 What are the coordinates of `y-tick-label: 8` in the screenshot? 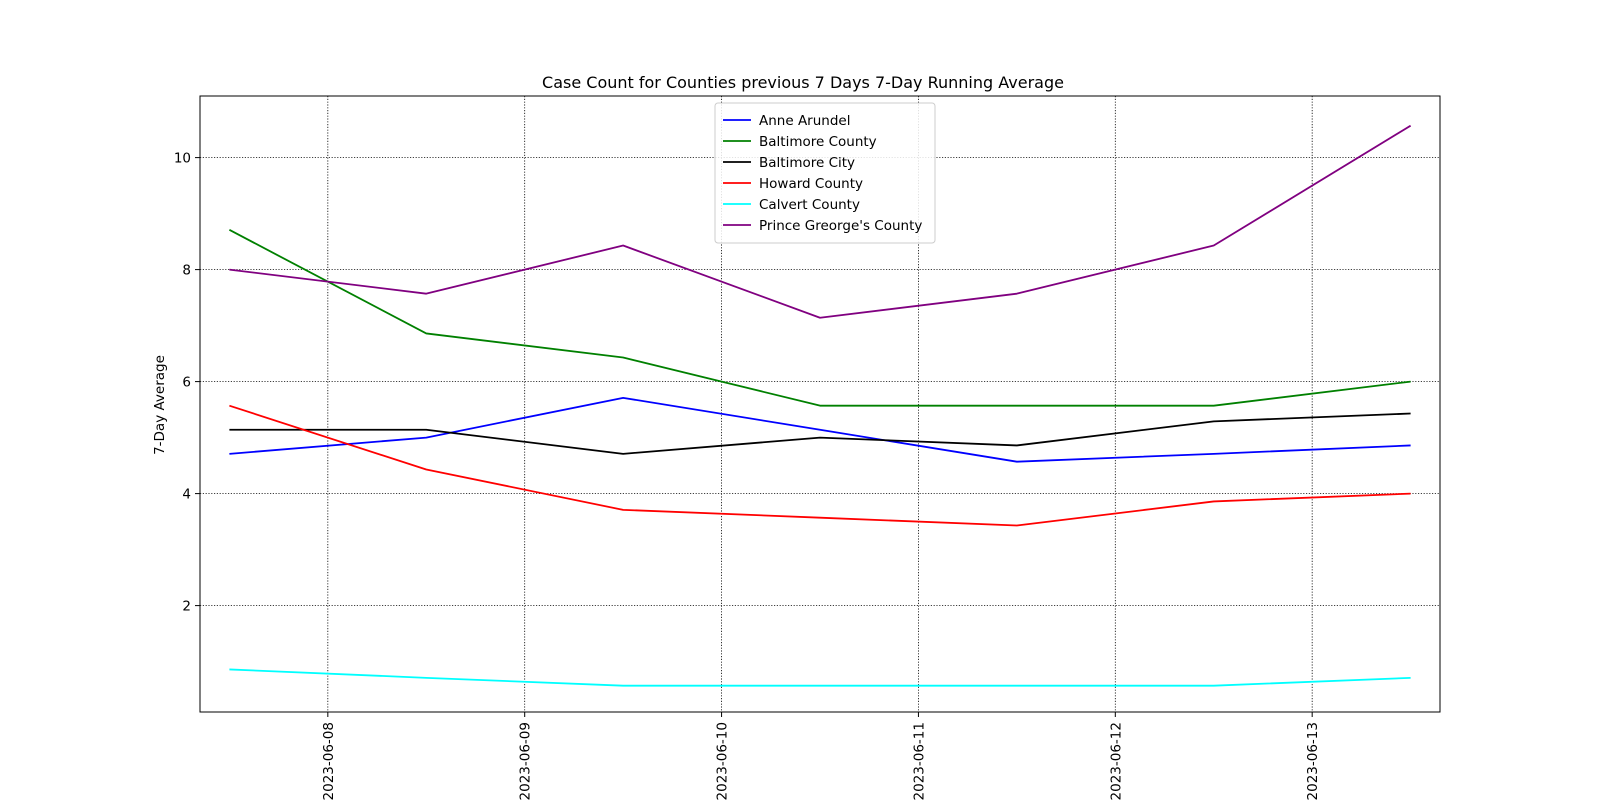 It's located at (186, 271).